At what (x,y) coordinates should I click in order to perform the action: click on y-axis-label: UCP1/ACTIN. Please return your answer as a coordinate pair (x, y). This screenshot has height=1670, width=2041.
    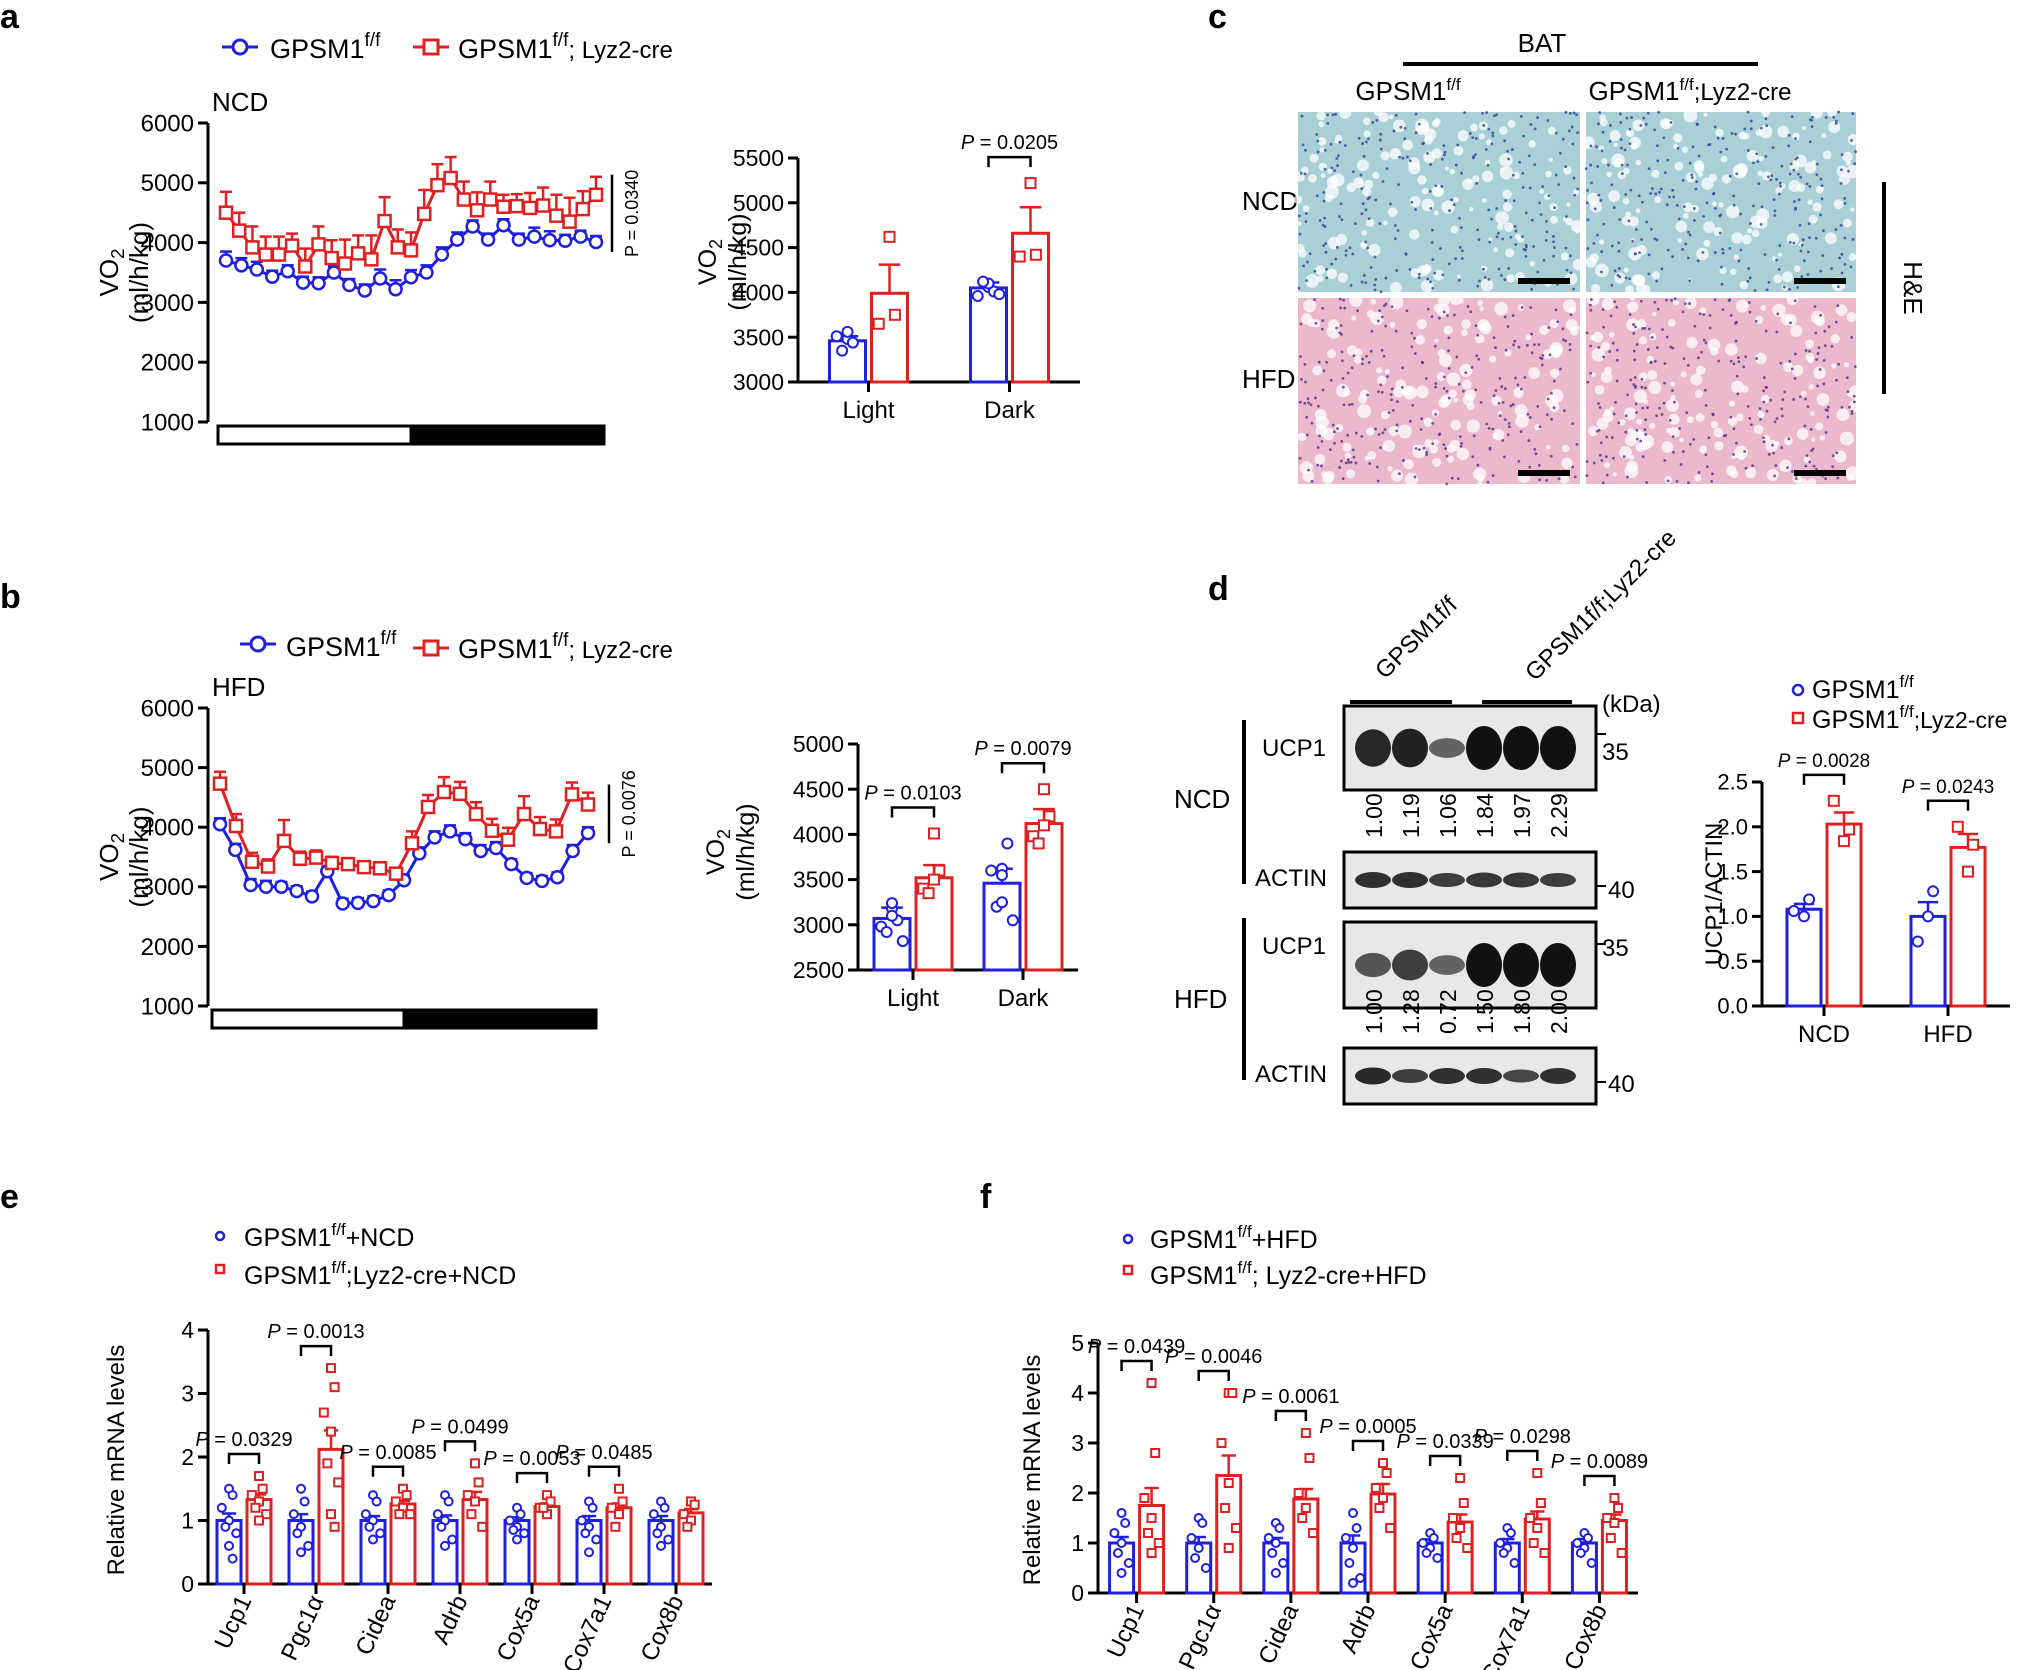
    Looking at the image, I should click on (1714, 894).